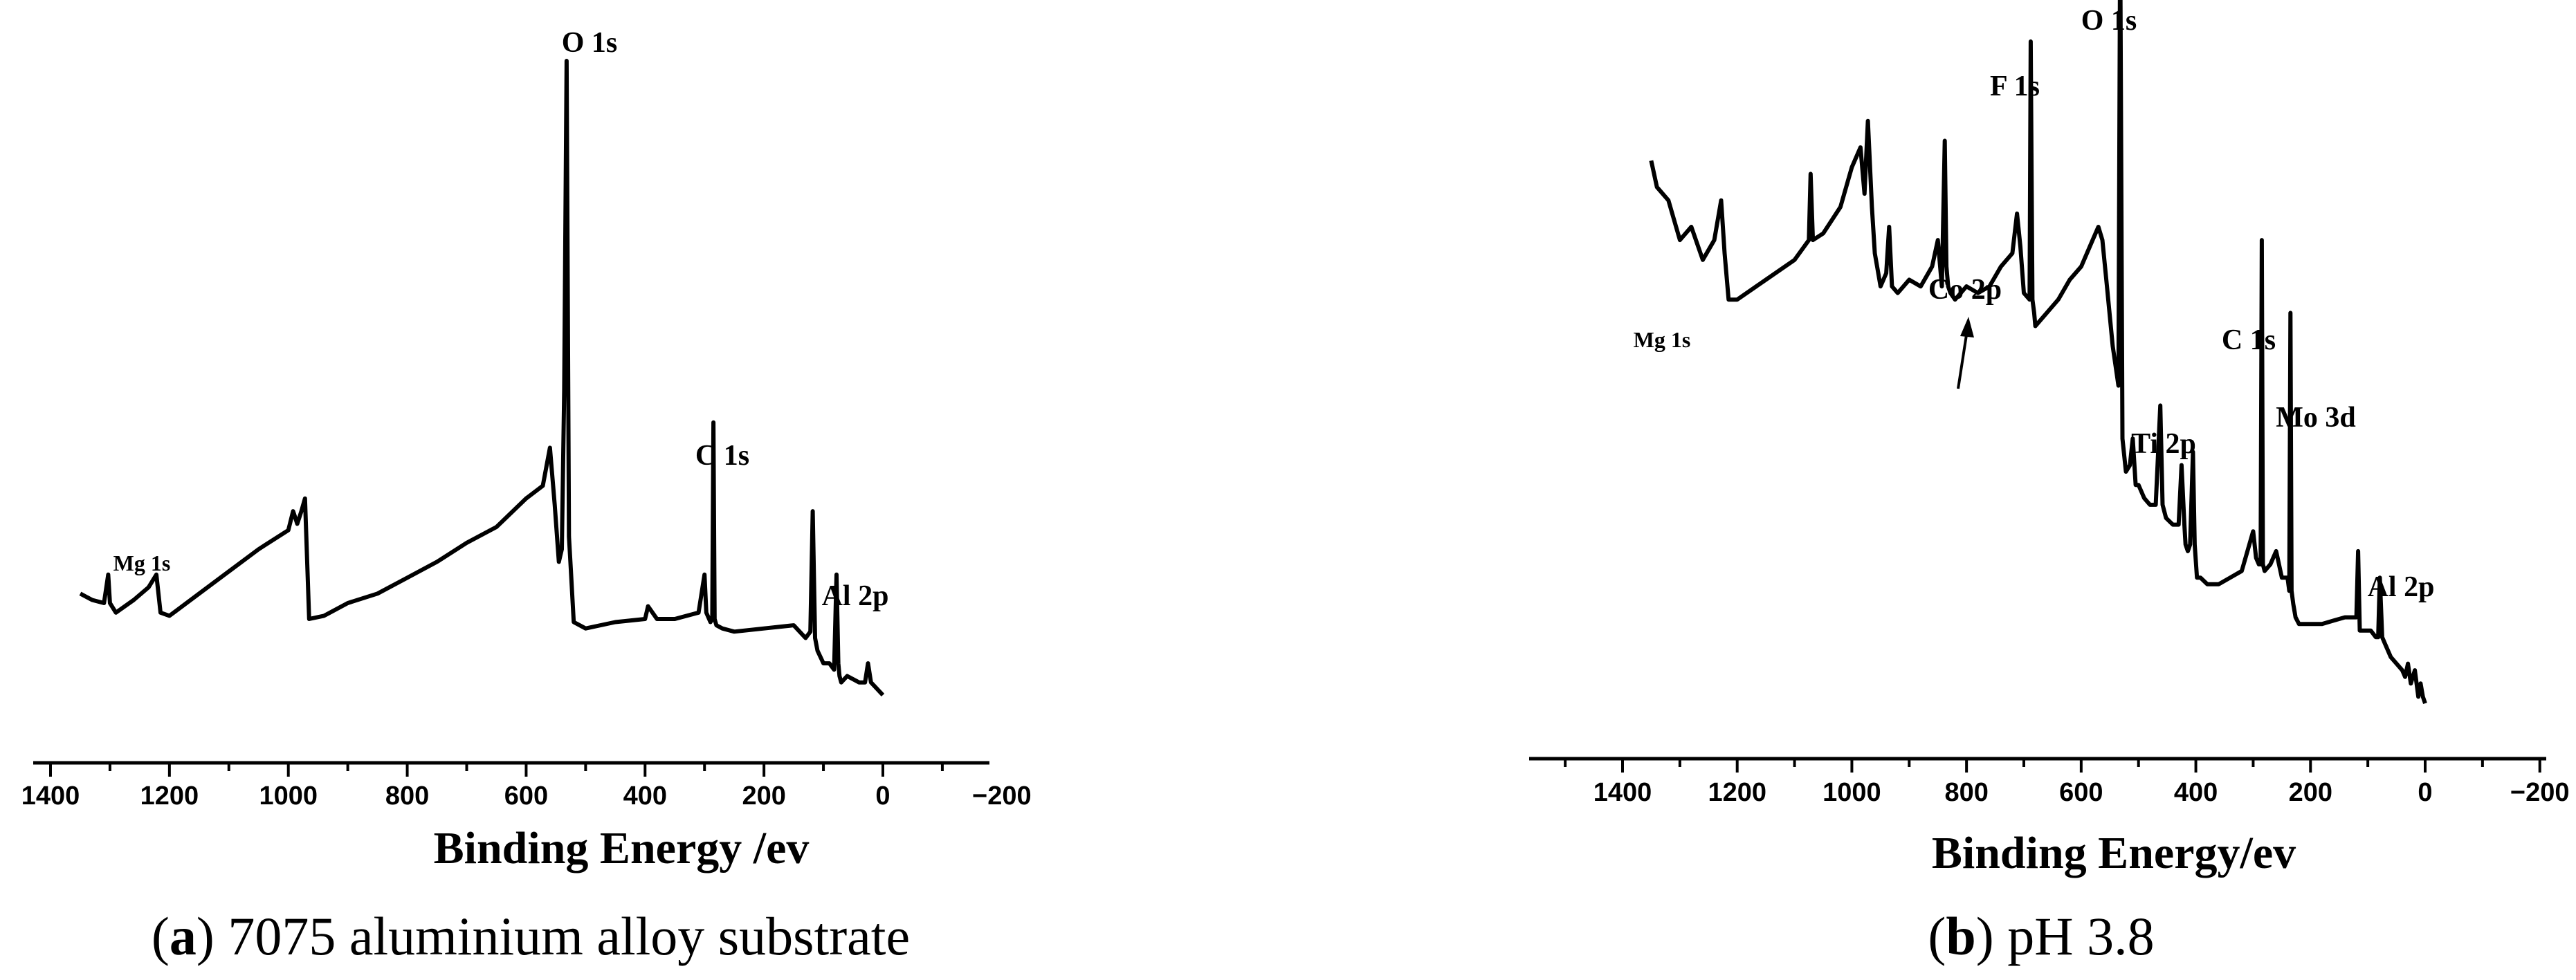 Image resolution: width=2576 pixels, height=980 pixels. What do you see at coordinates (882, 797) in the screenshot?
I see `x-tick-label-a: 0` at bounding box center [882, 797].